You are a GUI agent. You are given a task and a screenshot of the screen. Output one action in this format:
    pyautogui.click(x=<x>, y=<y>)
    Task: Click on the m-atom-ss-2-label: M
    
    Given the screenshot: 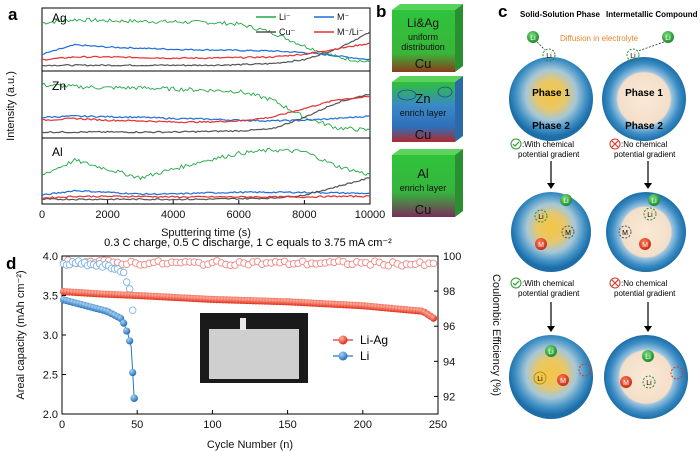 What is the action you would take?
    pyautogui.click(x=541, y=245)
    